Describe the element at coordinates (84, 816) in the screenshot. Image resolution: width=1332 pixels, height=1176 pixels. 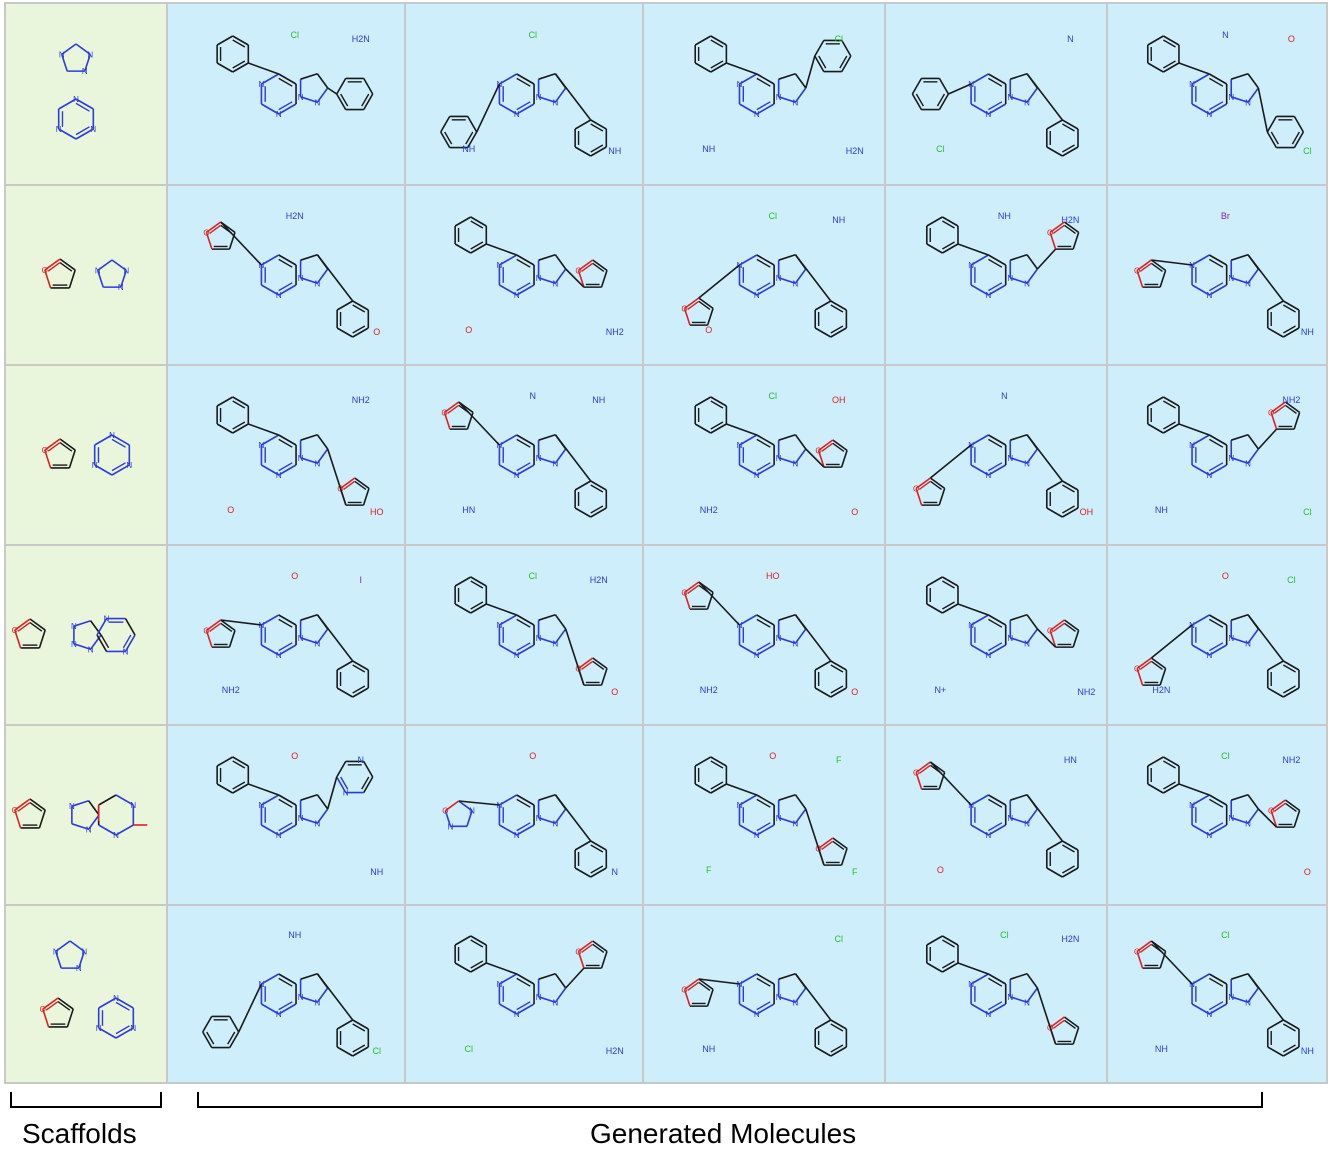
I see `imidazole-ring: NN` at that location.